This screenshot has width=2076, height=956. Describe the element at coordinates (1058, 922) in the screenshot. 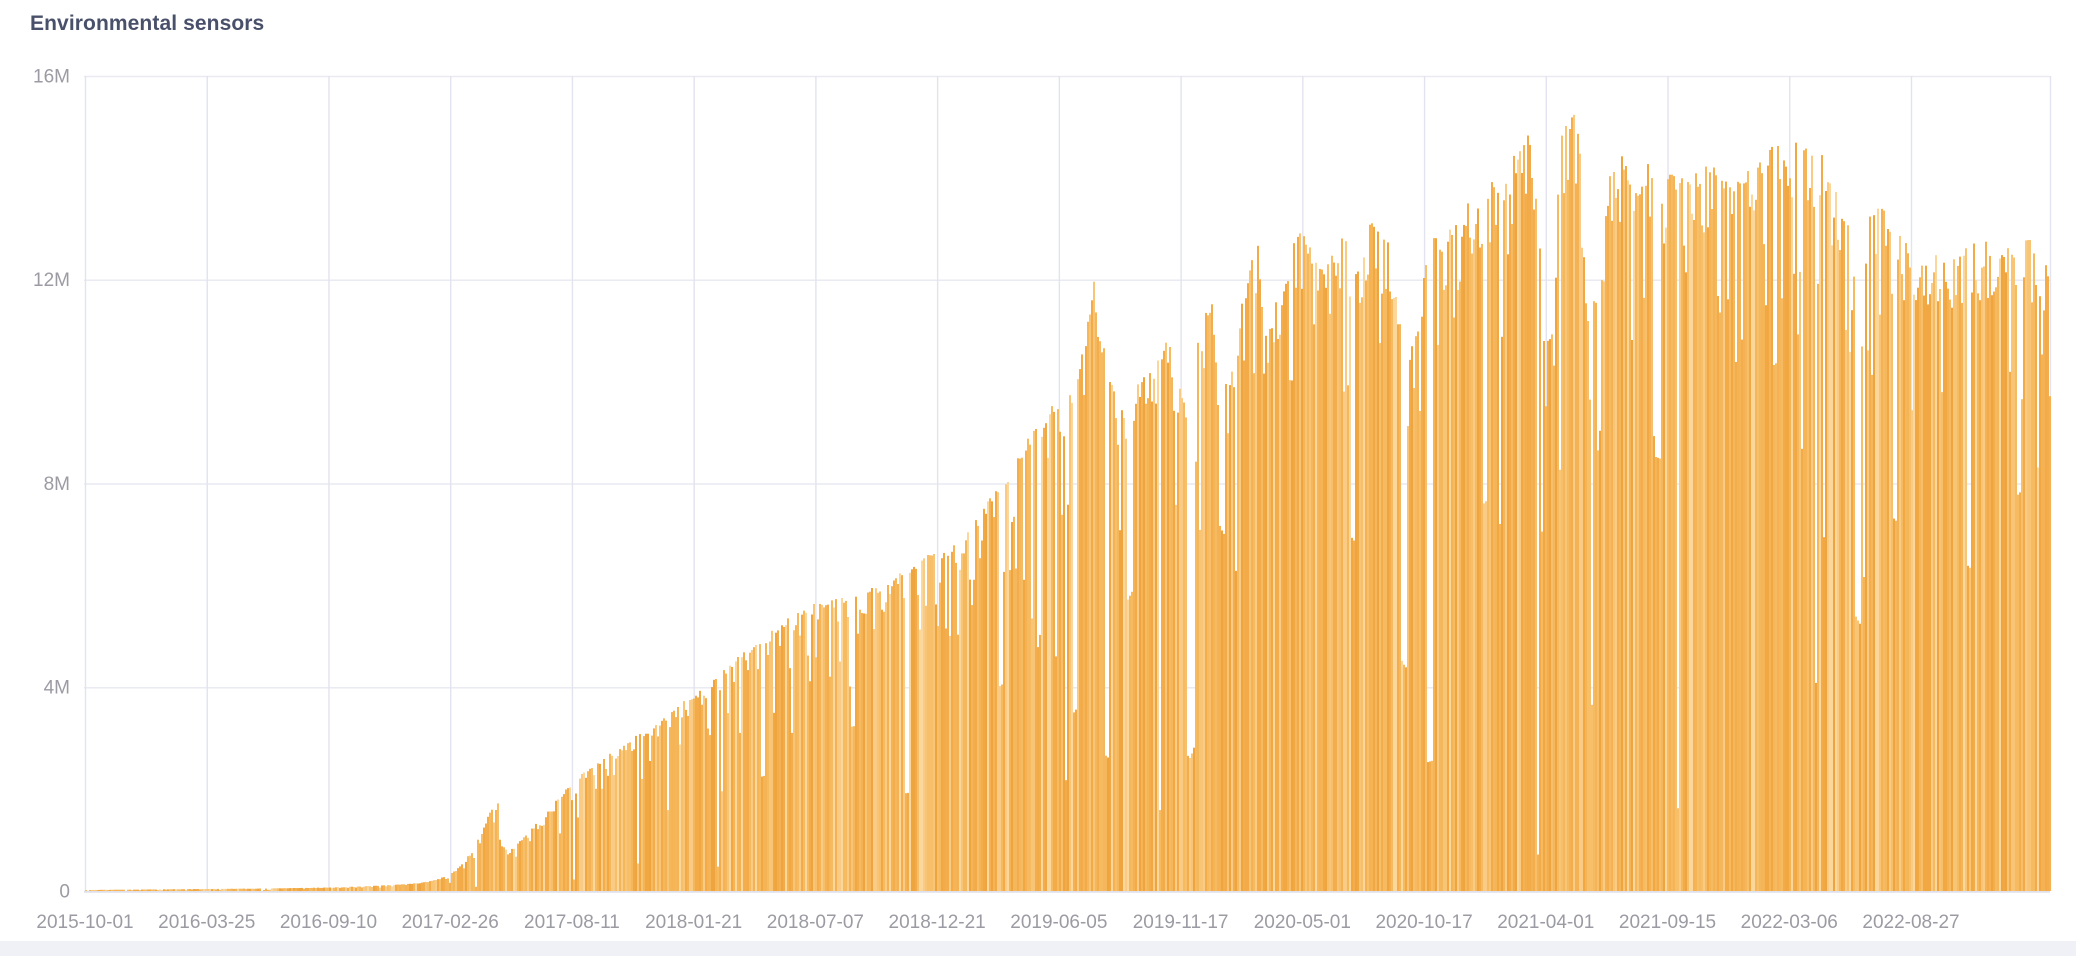

I see `x-tick-label: 2019-06-05` at that location.